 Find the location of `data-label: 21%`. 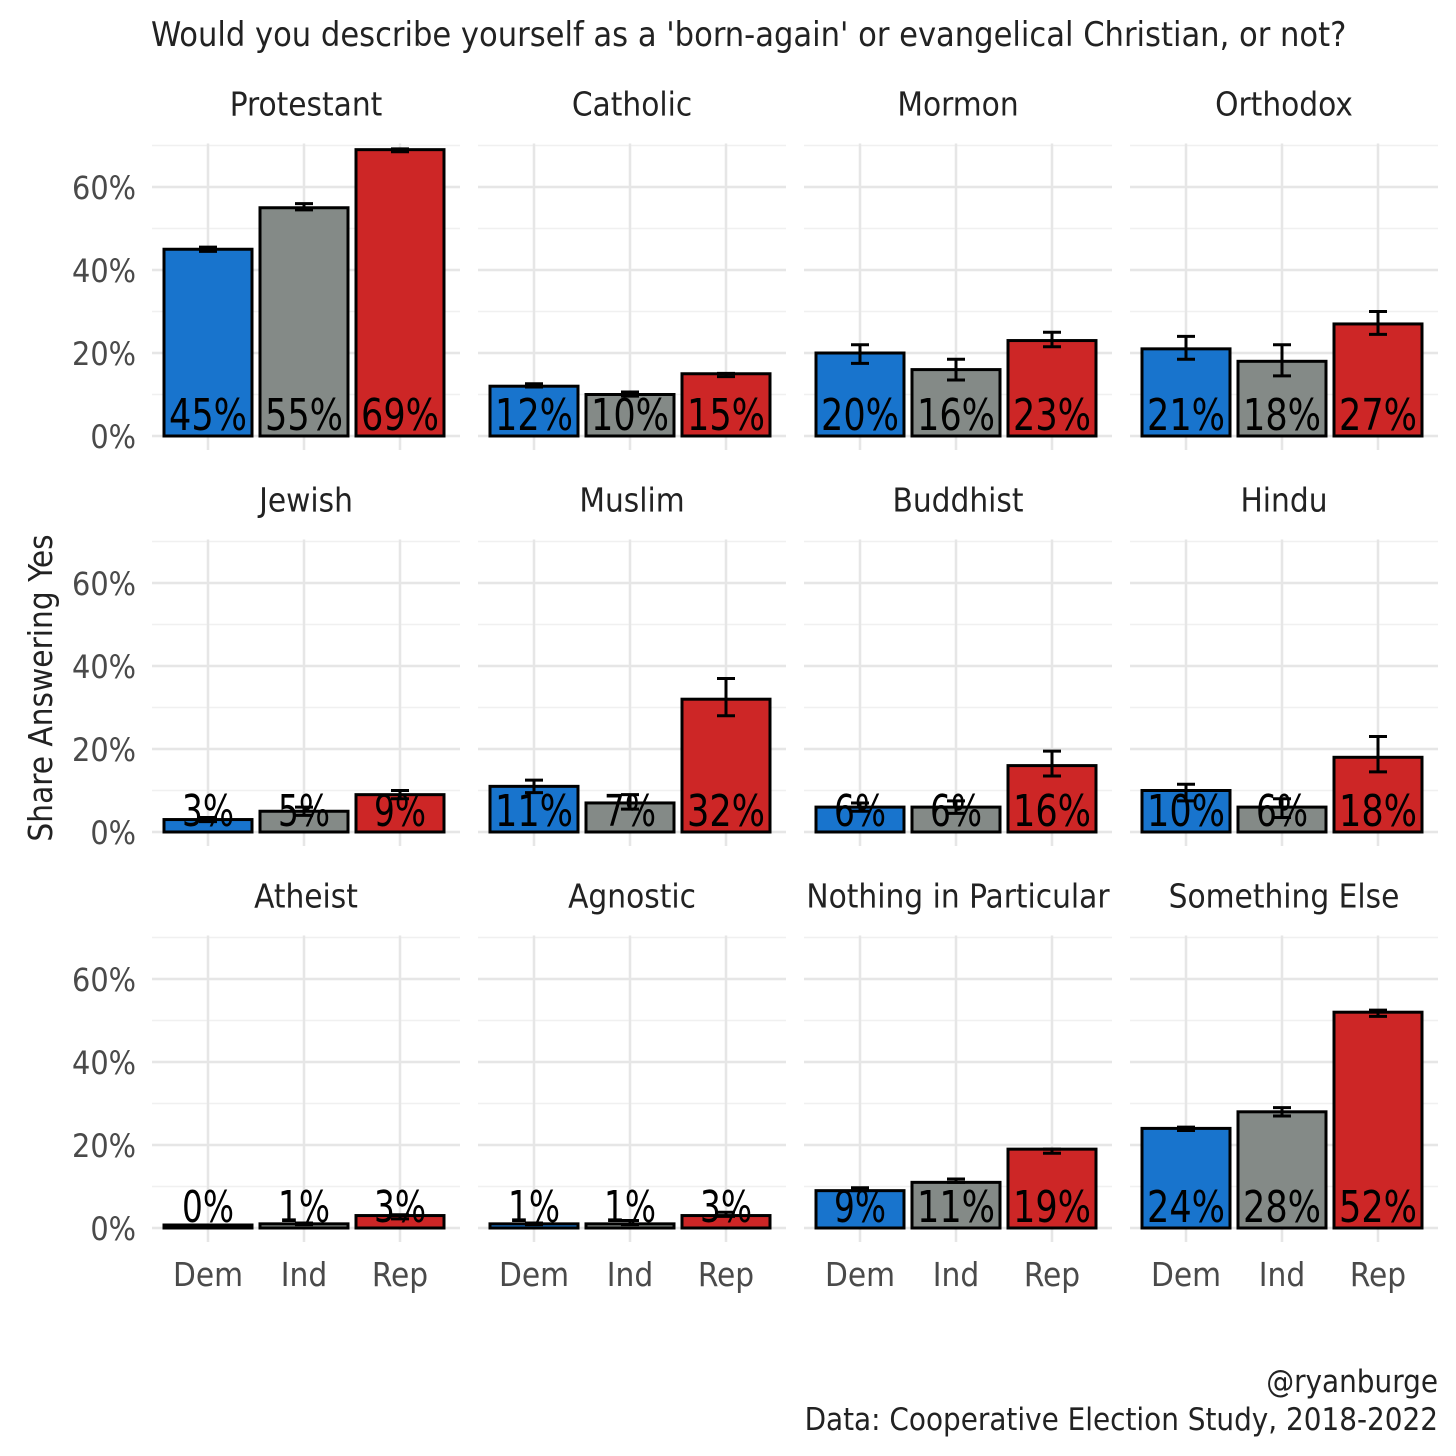

data-label: 21% is located at coordinates (1186, 415).